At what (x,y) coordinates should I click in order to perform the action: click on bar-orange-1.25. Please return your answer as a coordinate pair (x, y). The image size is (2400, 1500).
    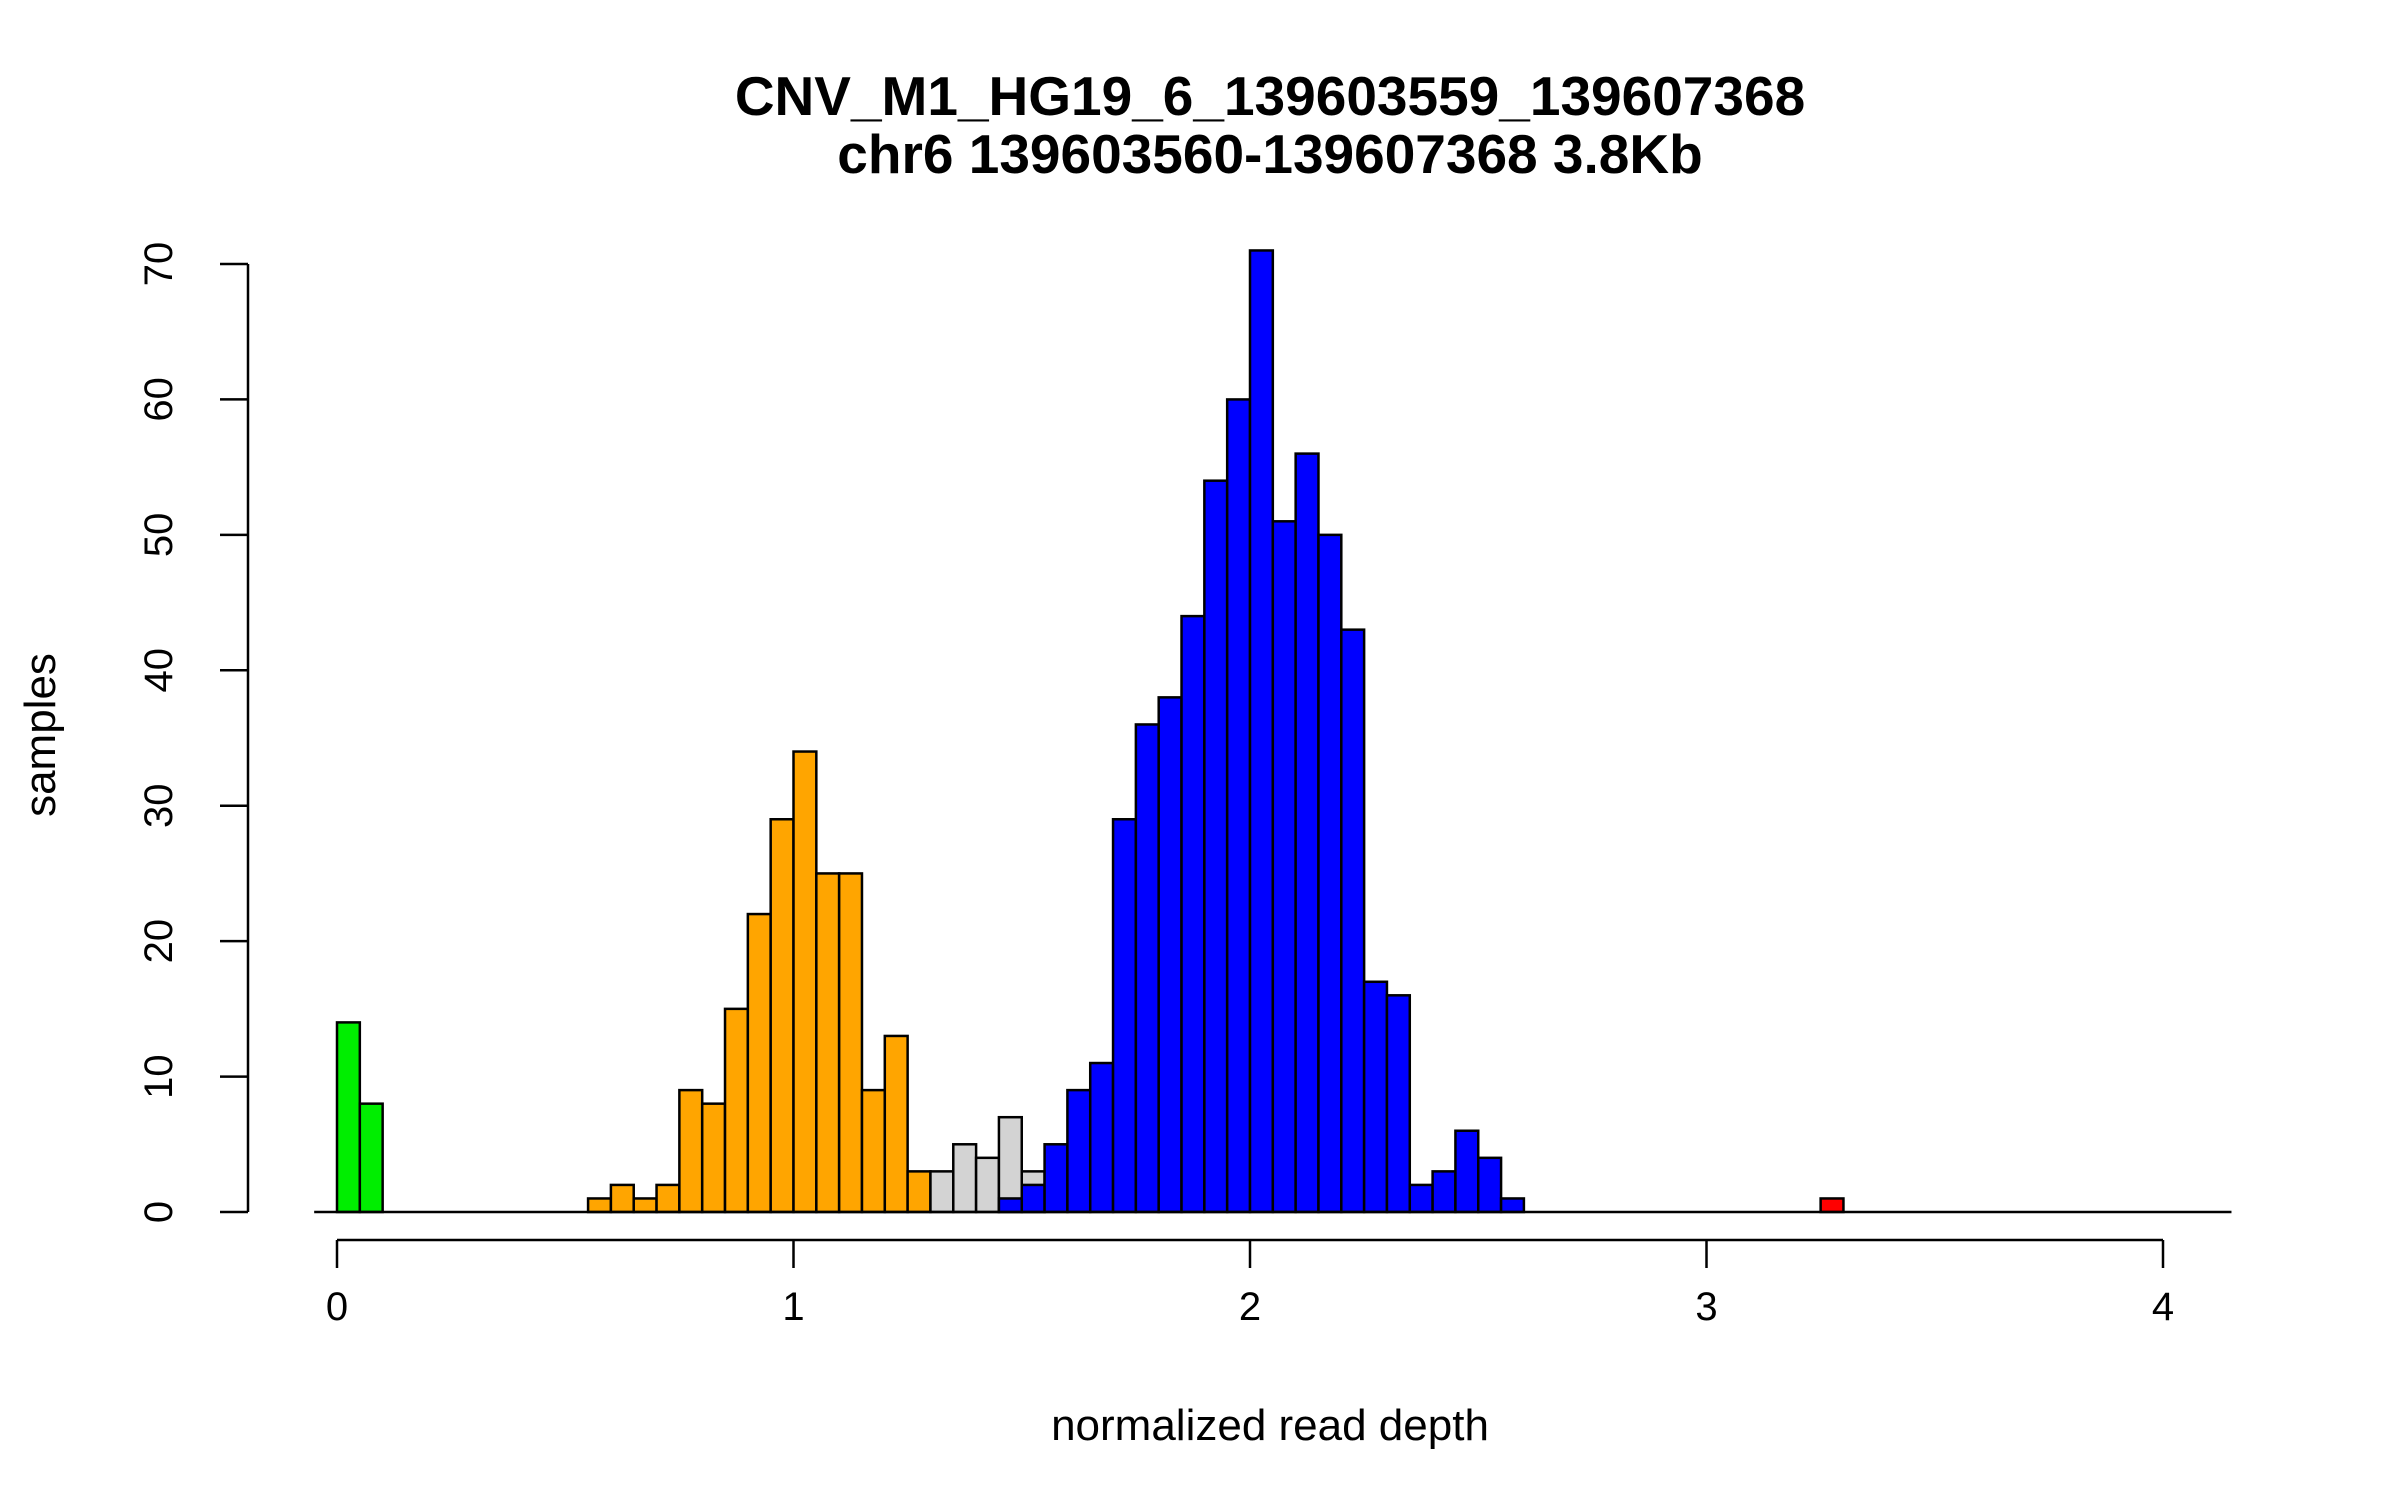
    Looking at the image, I should click on (919, 1192).